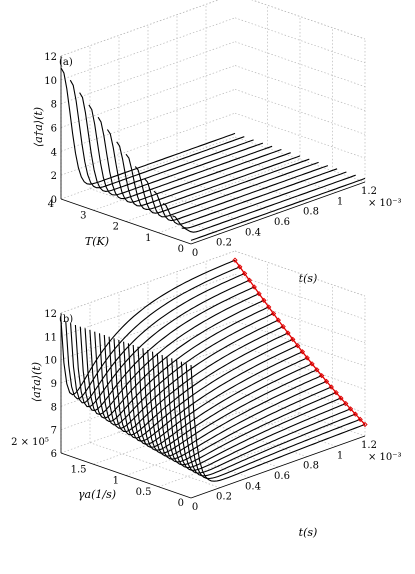  What do you see at coordinates (30, 442) in the screenshot?
I see `y-exponent: 2 × 10⁵` at bounding box center [30, 442].